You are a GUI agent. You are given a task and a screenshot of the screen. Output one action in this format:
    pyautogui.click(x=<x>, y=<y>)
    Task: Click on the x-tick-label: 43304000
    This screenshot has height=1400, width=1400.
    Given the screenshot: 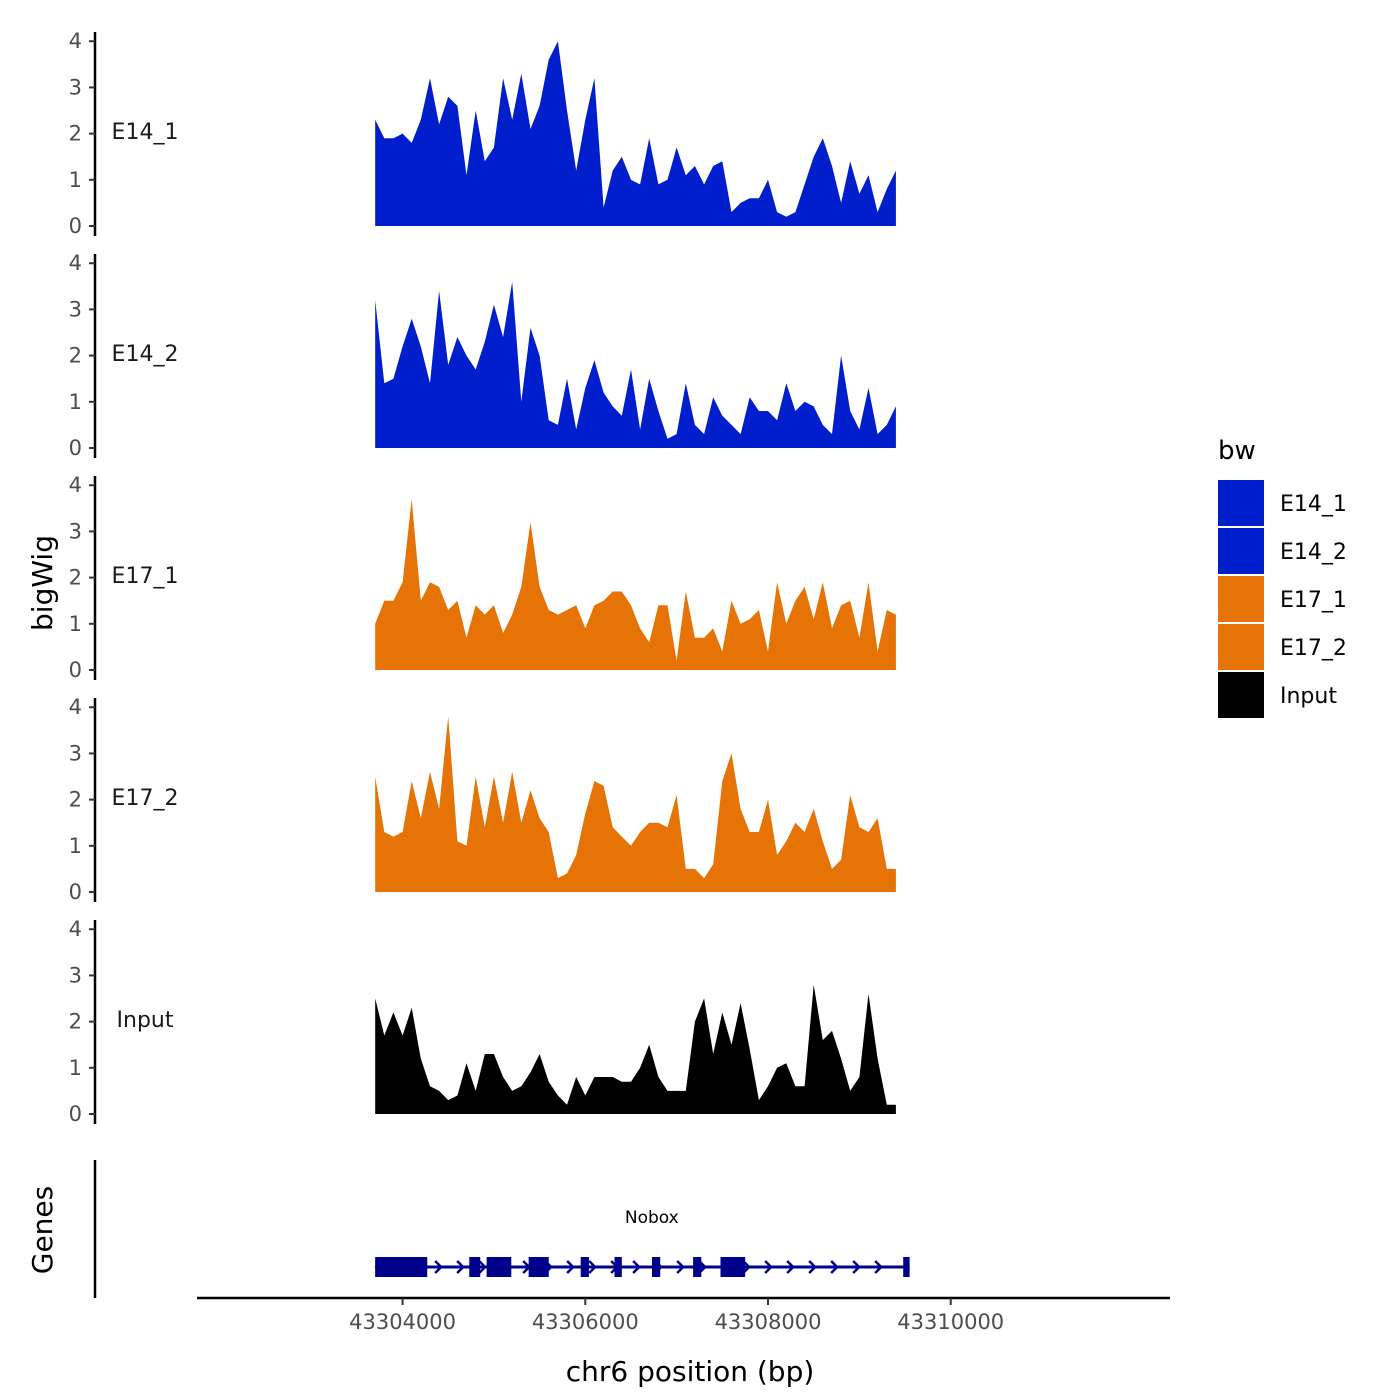 What is the action you would take?
    pyautogui.click(x=402, y=1322)
    